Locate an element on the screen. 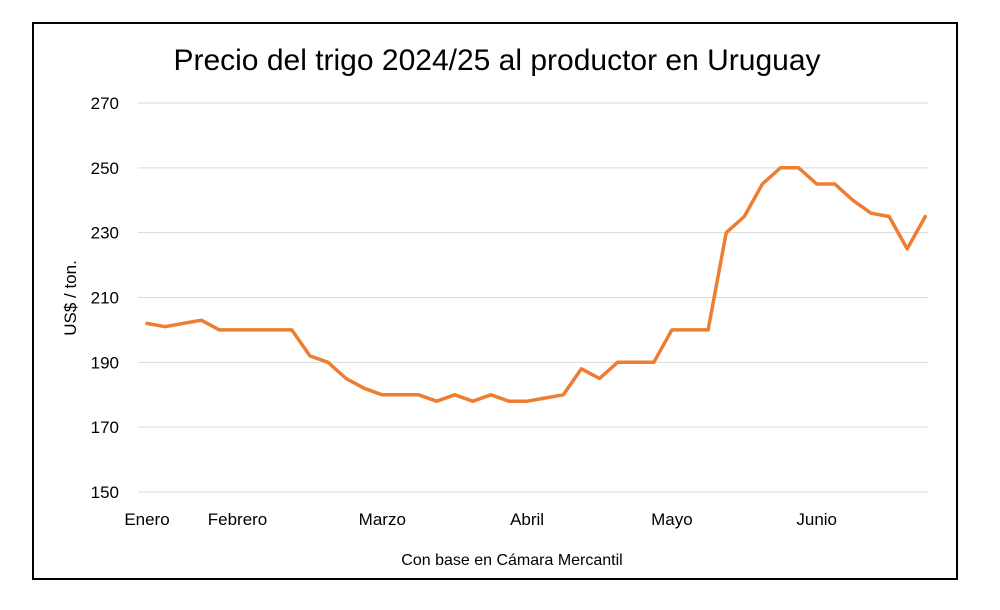 This screenshot has height=610, width=1000. x-tick-label: Marzo is located at coordinates (382, 519).